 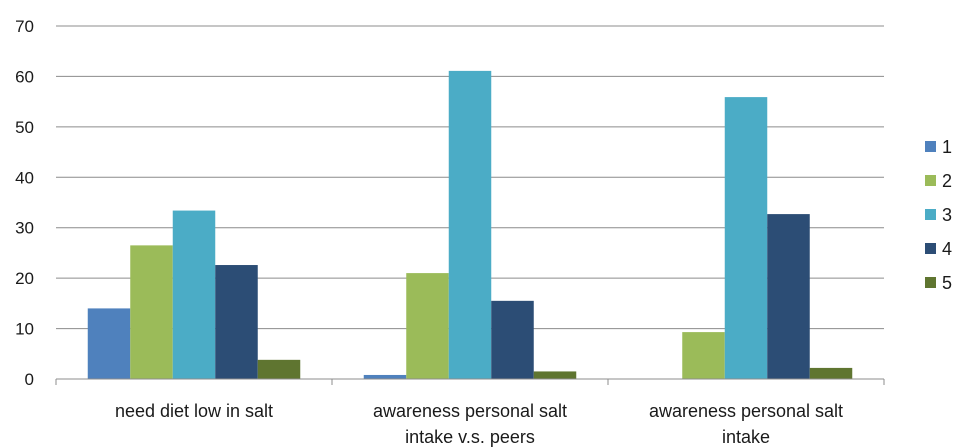 What do you see at coordinates (24, 26) in the screenshot?
I see `y-tick-label: 70` at bounding box center [24, 26].